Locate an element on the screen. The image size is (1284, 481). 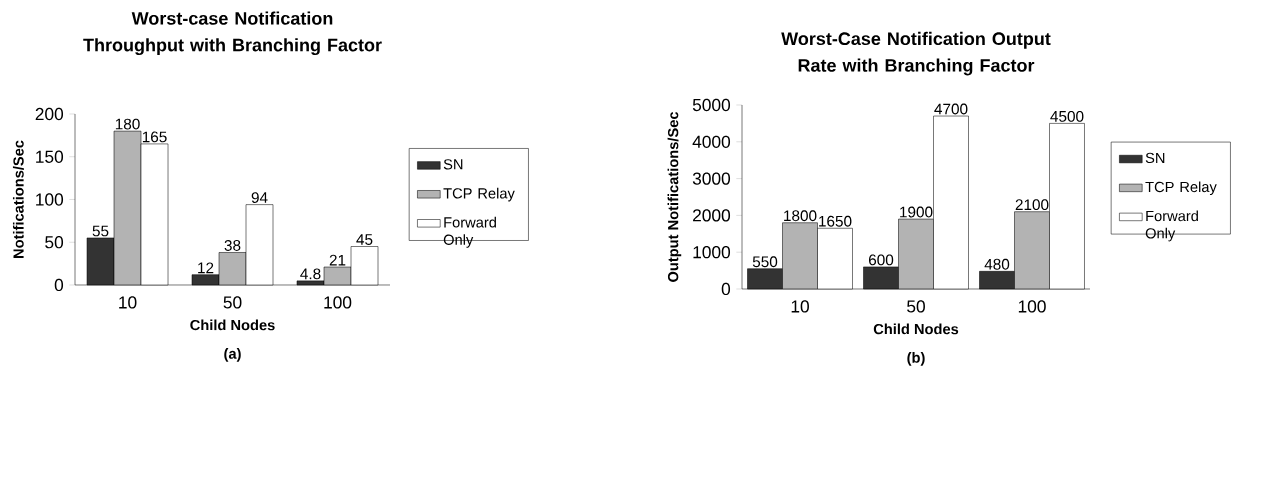
data-label: 4500 is located at coordinates (1067, 116).